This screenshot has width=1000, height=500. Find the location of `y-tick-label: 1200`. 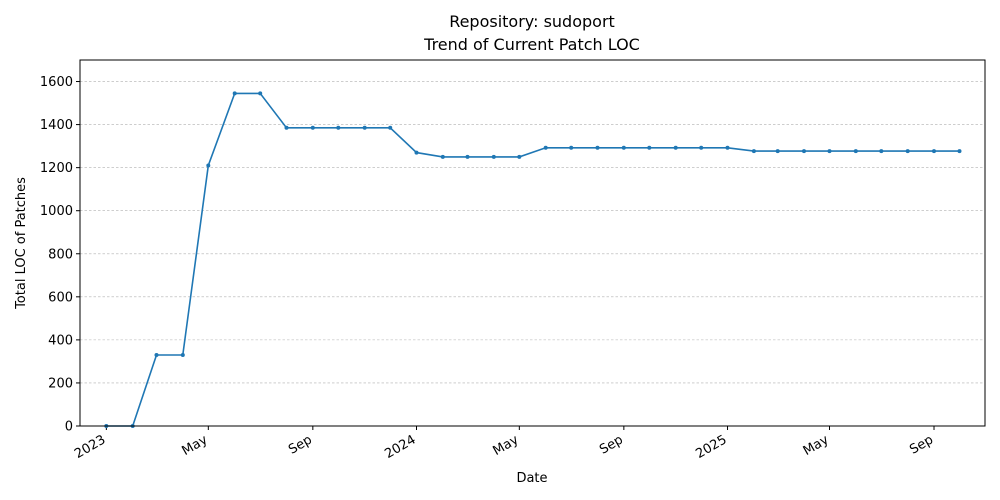

y-tick-label: 1200 is located at coordinates (56, 168).